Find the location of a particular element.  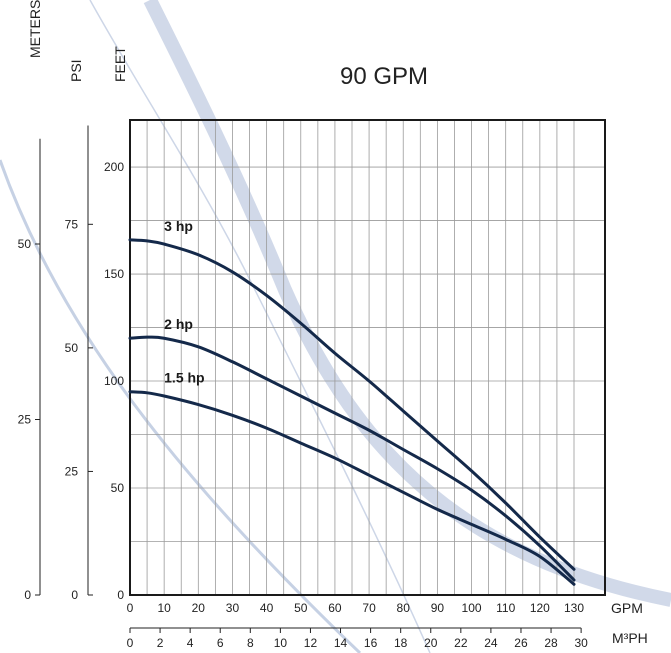

y-tick-label-psi: 25 is located at coordinates (72, 471).